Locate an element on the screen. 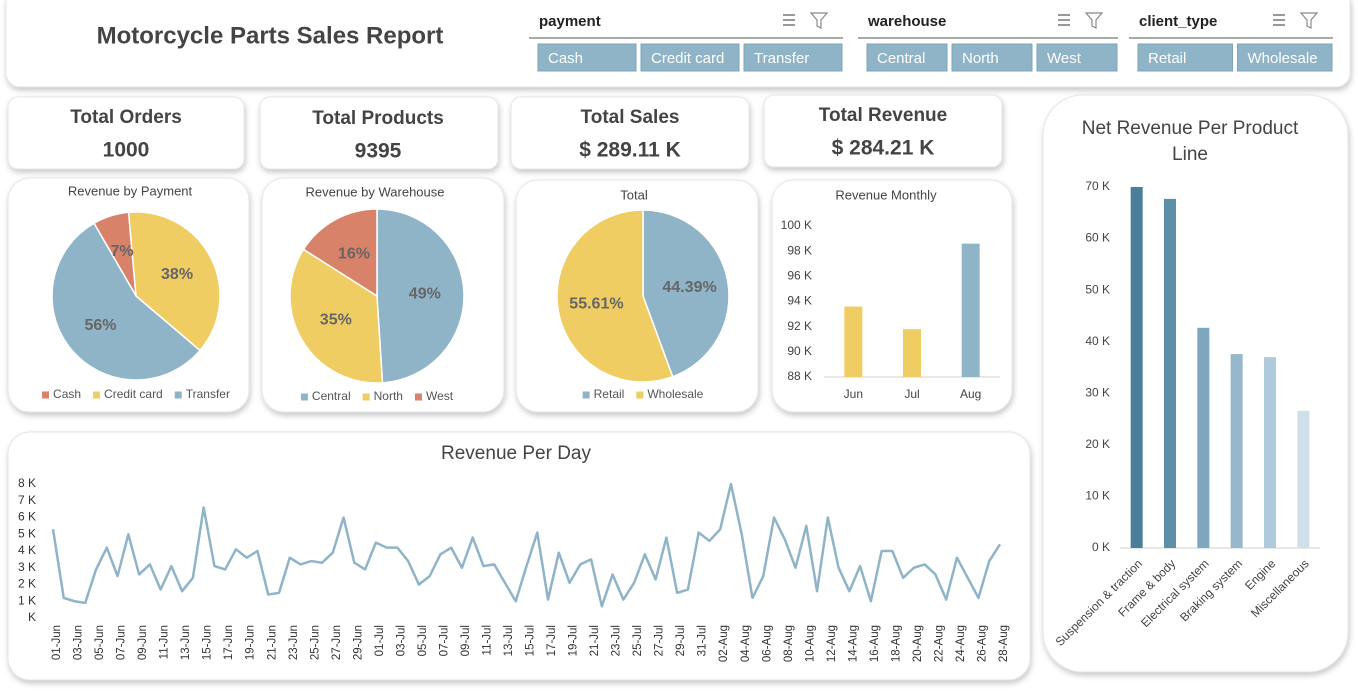 The image size is (1358, 696). slicer-item: Retail is located at coordinates (1167, 58).